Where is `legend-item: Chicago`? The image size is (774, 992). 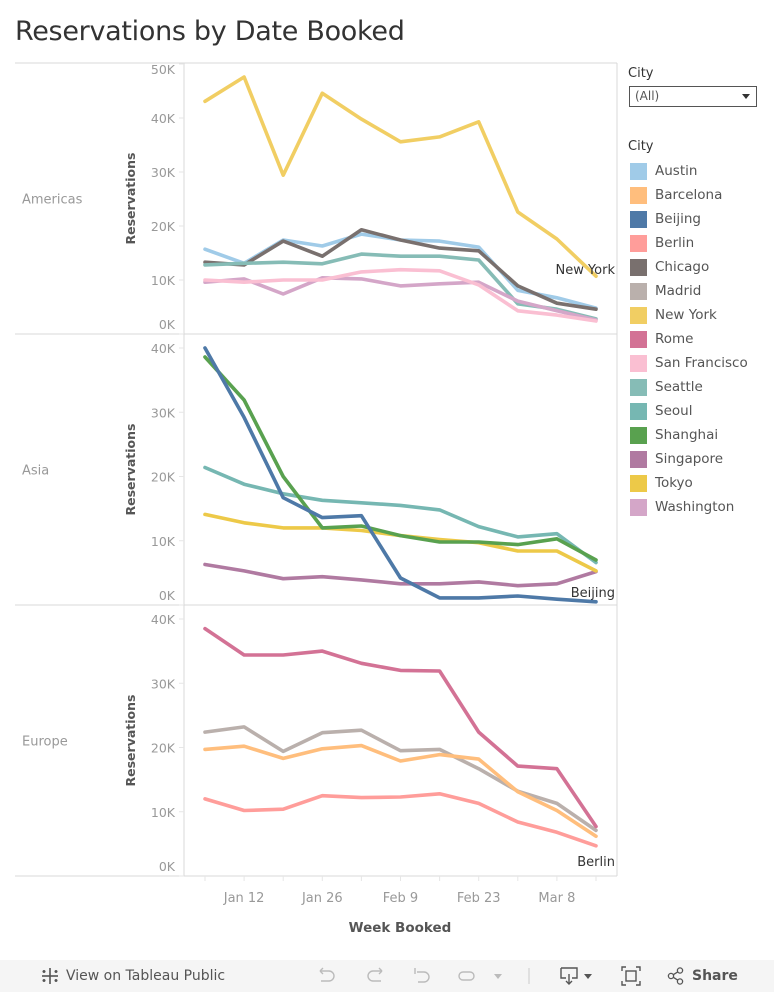
legend-item: Chicago is located at coordinates (669, 267).